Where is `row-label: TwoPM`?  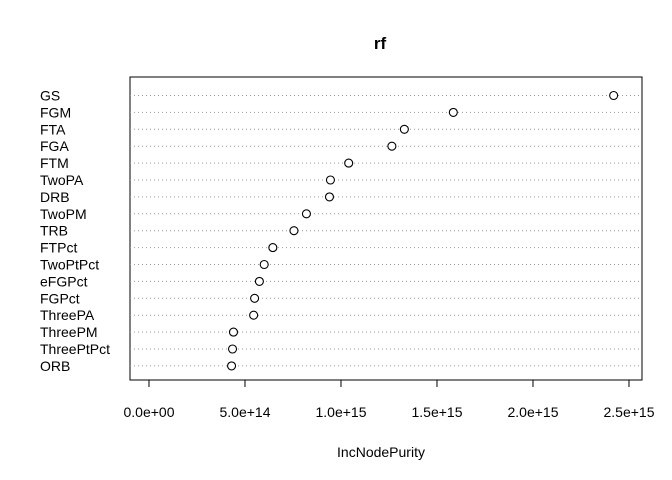 row-label: TwoPM is located at coordinates (63, 214).